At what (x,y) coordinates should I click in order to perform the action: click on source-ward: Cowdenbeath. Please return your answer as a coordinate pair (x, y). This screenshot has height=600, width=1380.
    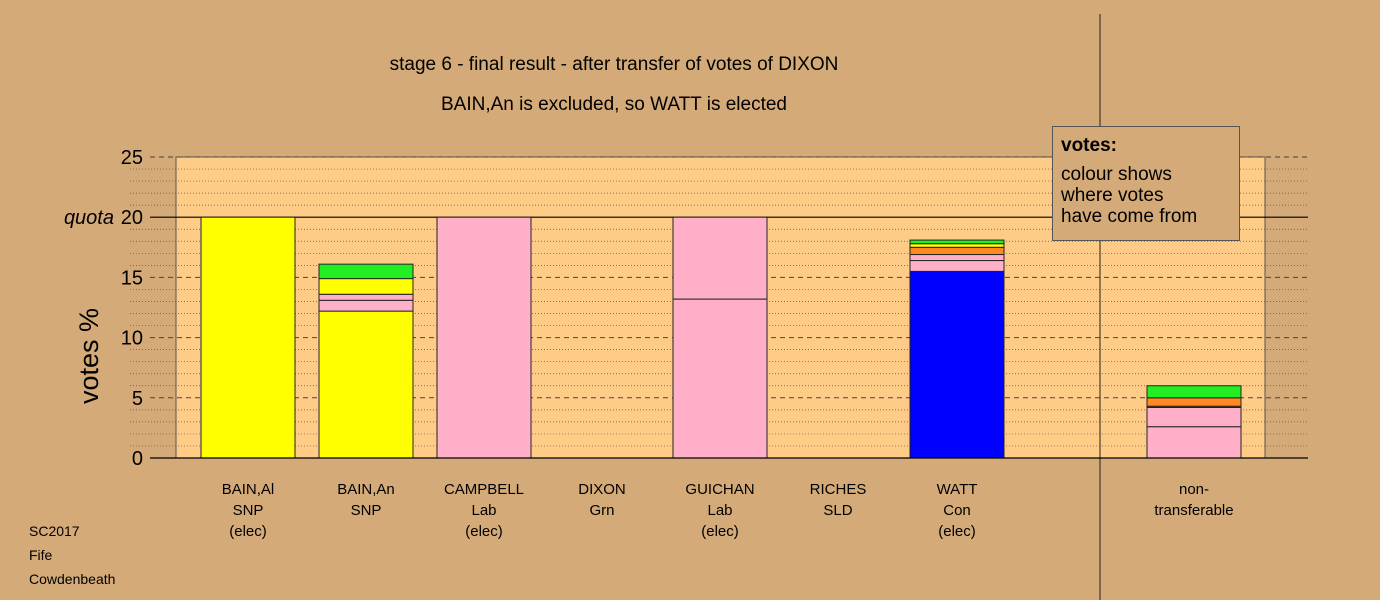
    Looking at the image, I should click on (72, 579).